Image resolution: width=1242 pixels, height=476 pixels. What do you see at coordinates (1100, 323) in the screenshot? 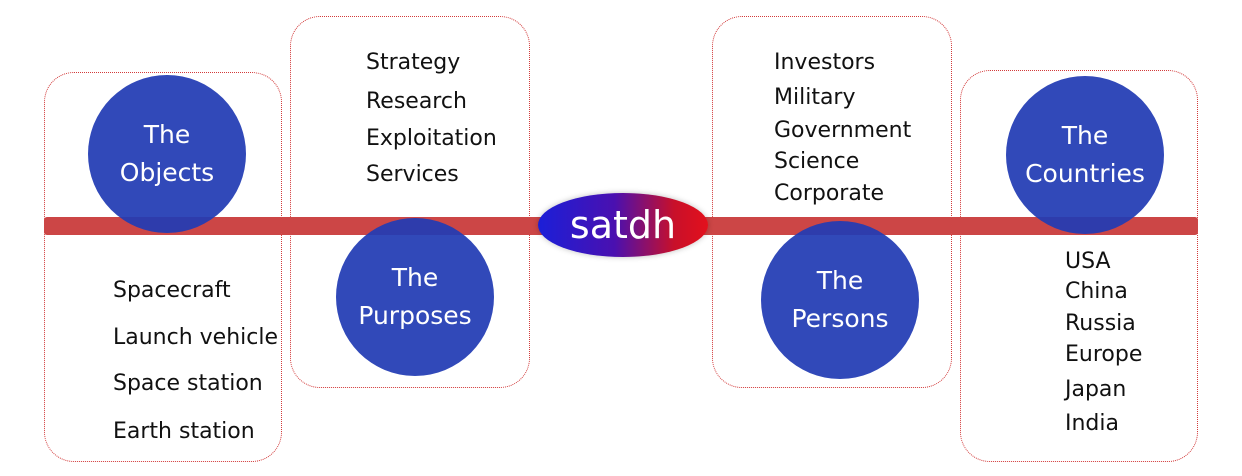
I see `list-item: Russia` at bounding box center [1100, 323].